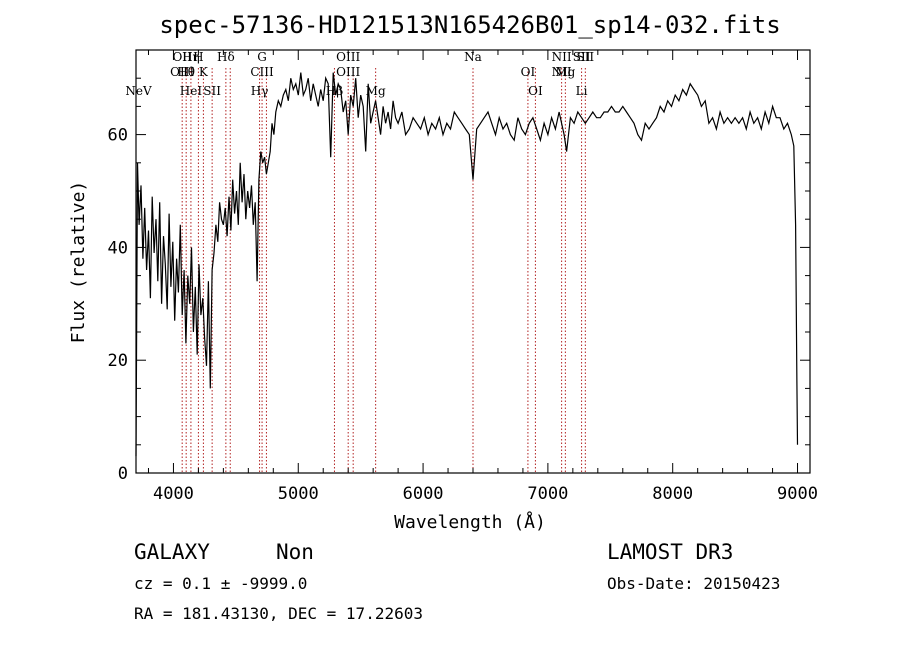 This screenshot has height=654, width=900. What do you see at coordinates (191, 91) in the screenshot?
I see `spectral-line-label: HeI` at bounding box center [191, 91].